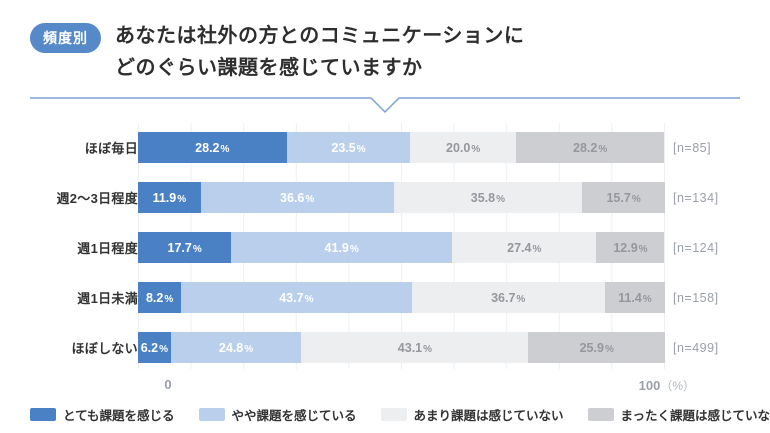 Image resolution: width=770 pixels, height=433 pixels. I want to click on x-axis-min-label: 0, so click(168, 384).